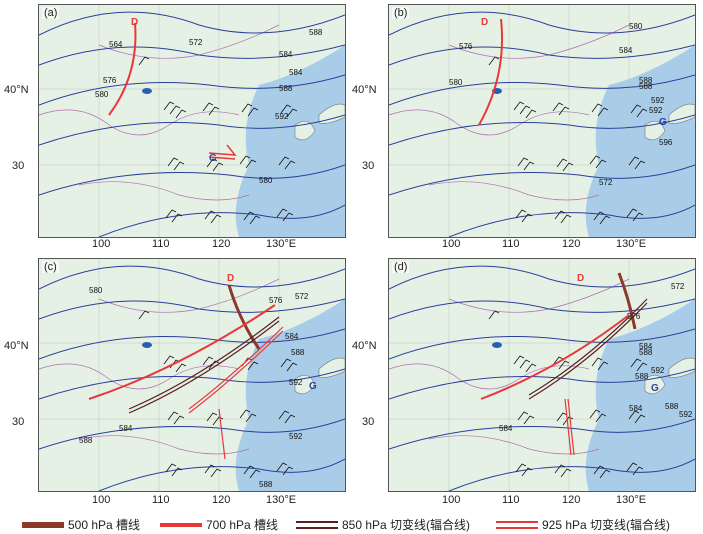 The width and height of the screenshot is (703, 534). I want to click on x-tick-110-c: 110, so click(161, 500).